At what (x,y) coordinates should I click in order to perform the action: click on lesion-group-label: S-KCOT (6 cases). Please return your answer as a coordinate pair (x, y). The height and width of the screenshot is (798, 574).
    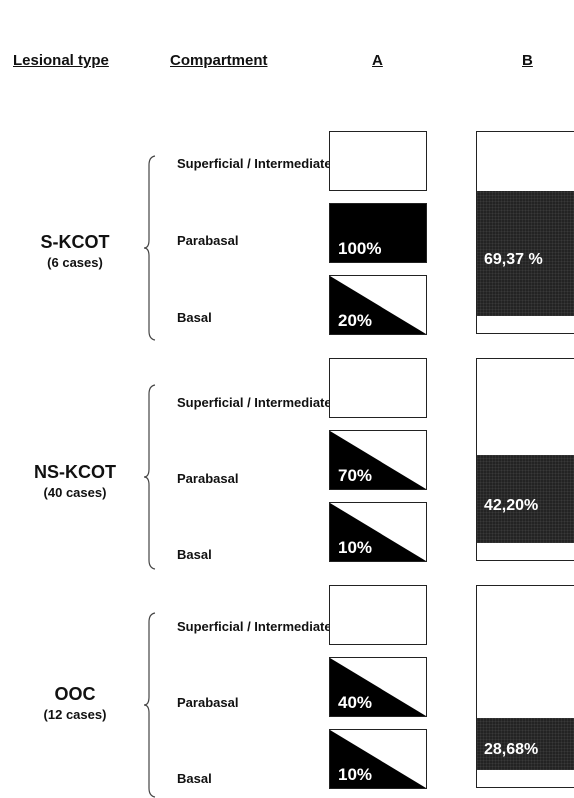
    Looking at the image, I should click on (75, 251).